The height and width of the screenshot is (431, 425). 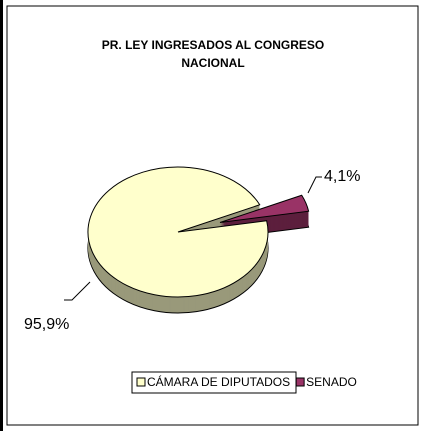 What do you see at coordinates (46, 324) in the screenshot?
I see `data-label: 95,9%` at bounding box center [46, 324].